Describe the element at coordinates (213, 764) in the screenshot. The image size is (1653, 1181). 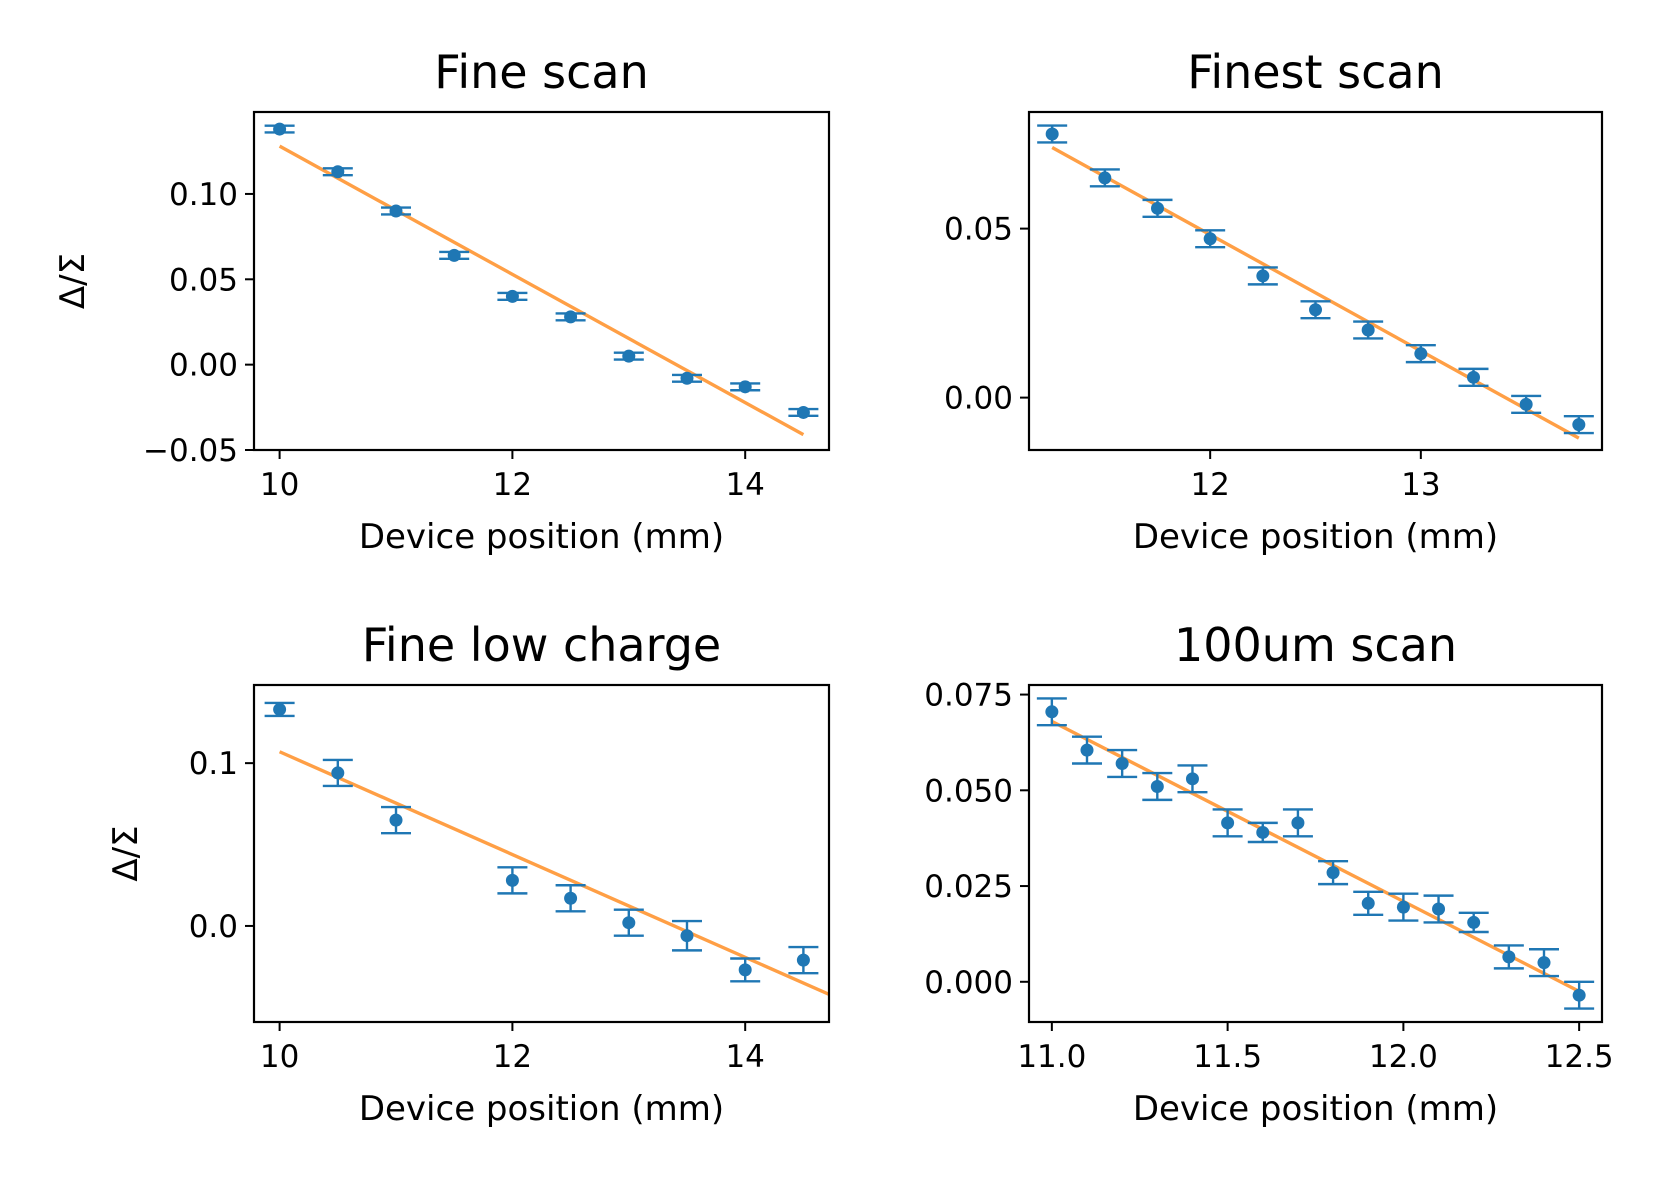
I see `y-tick-label: 0.1` at that location.